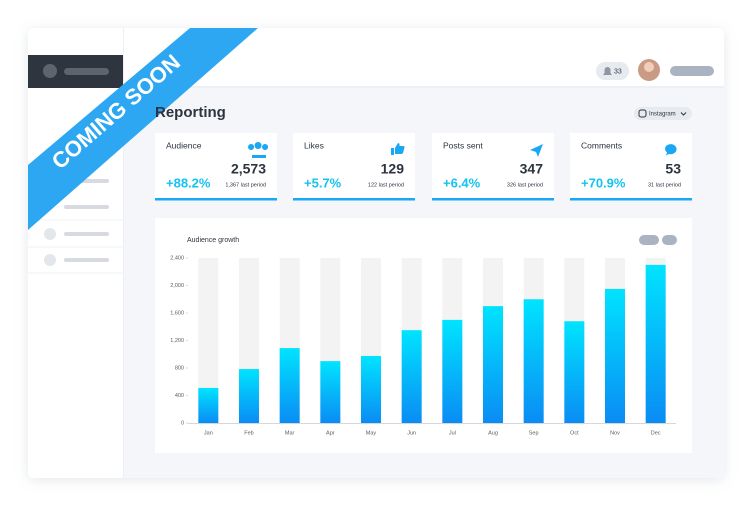 Image resolution: width=753 pixels, height=507 pixels. What do you see at coordinates (179, 368) in the screenshot?
I see `y-tick-label: 800` at bounding box center [179, 368].